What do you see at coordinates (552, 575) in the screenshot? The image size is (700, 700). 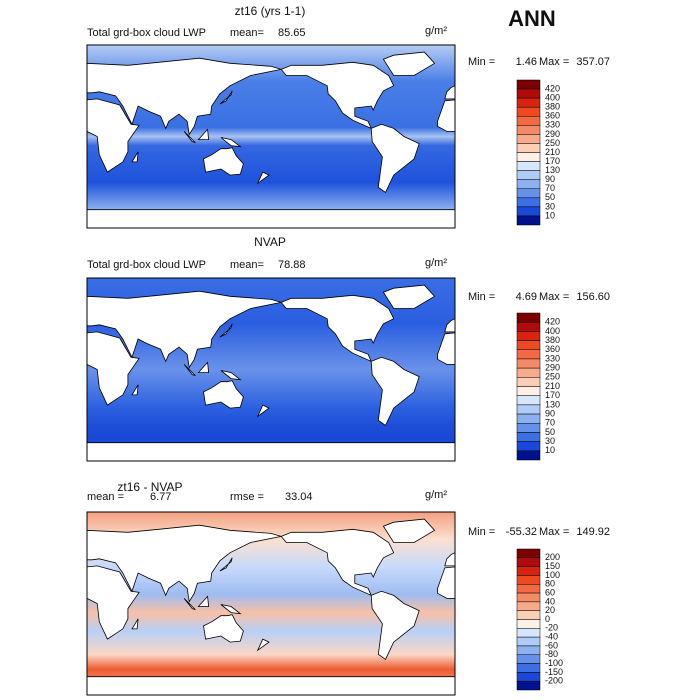 I see `colorbar-label: 100` at bounding box center [552, 575].